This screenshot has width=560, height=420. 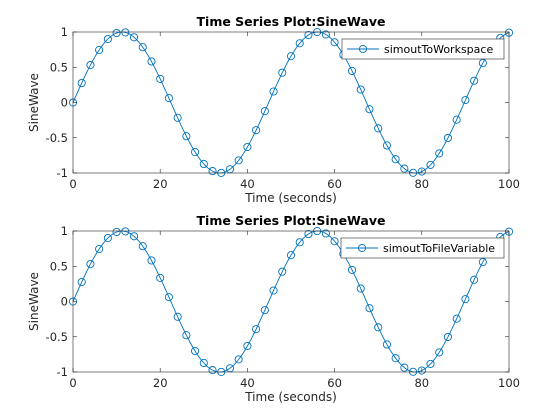 I want to click on x-axis-label: Time (seconds), so click(x=290, y=198).